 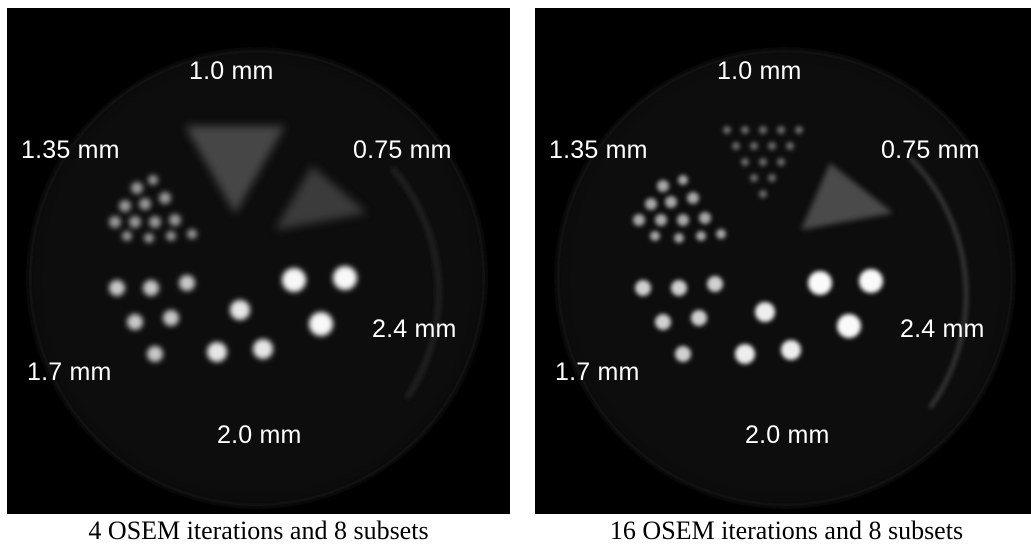 What do you see at coordinates (258, 530) in the screenshot?
I see `caption-left: 4 OSEM iterations and 8 subsets` at bounding box center [258, 530].